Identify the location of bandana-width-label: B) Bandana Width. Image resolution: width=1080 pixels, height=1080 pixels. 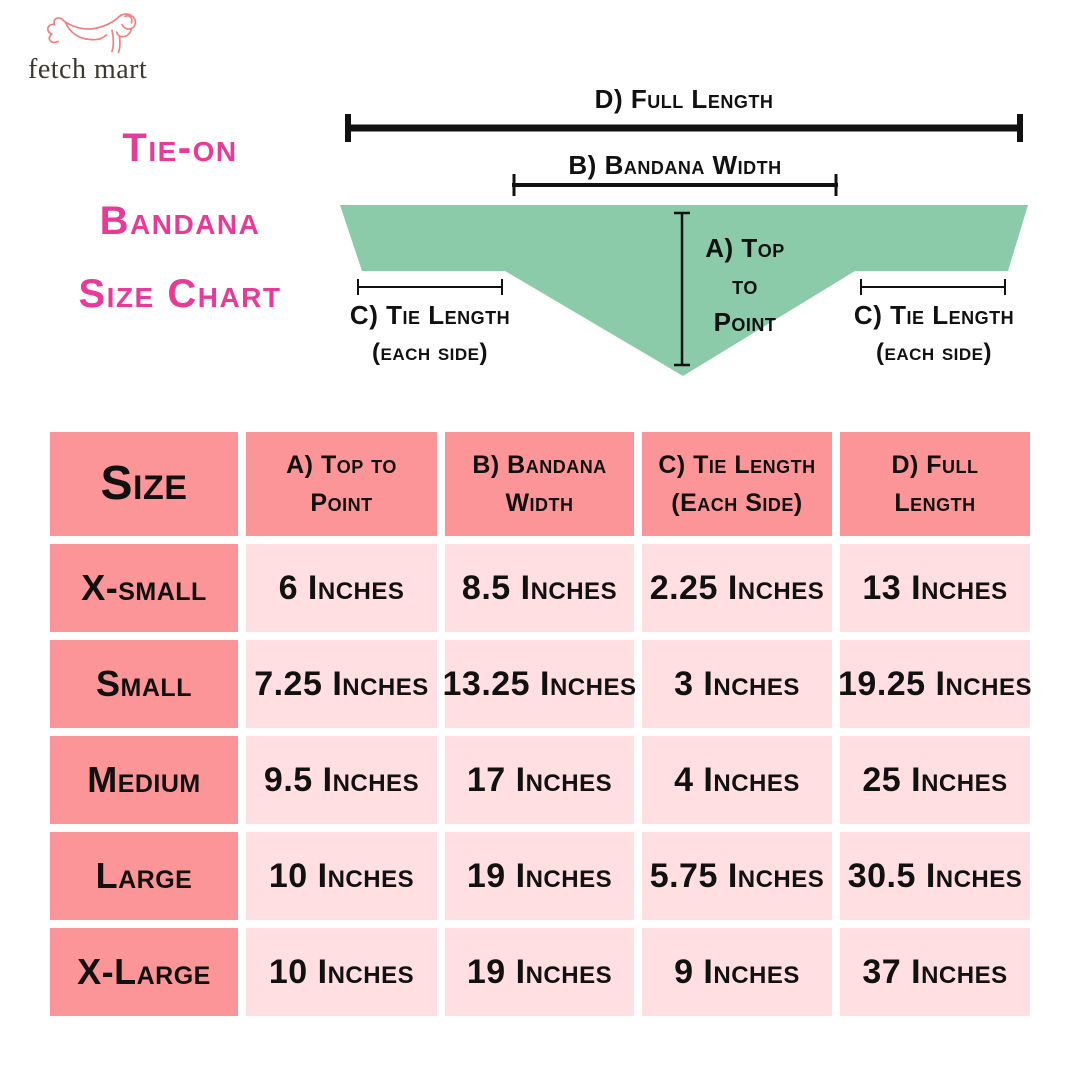
(675, 165).